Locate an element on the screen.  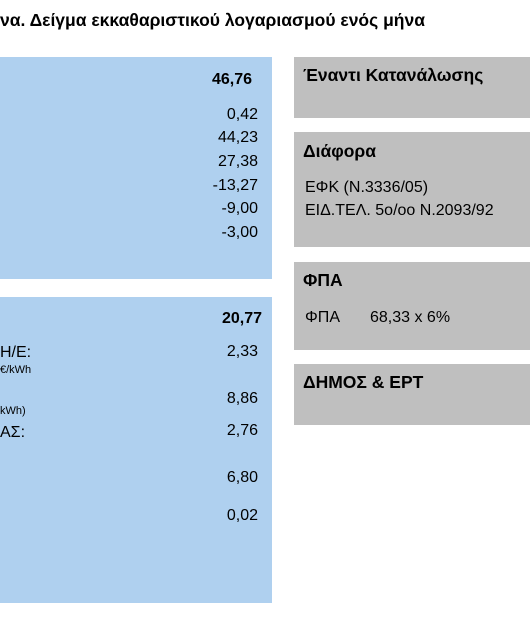
consumption-estimate-panel: Έναντι Κατανάλωσης is located at coordinates (412, 87).